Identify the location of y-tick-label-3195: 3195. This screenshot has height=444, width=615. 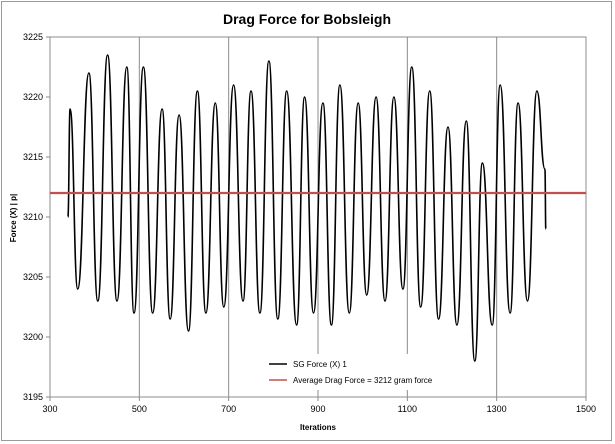
(33, 397).